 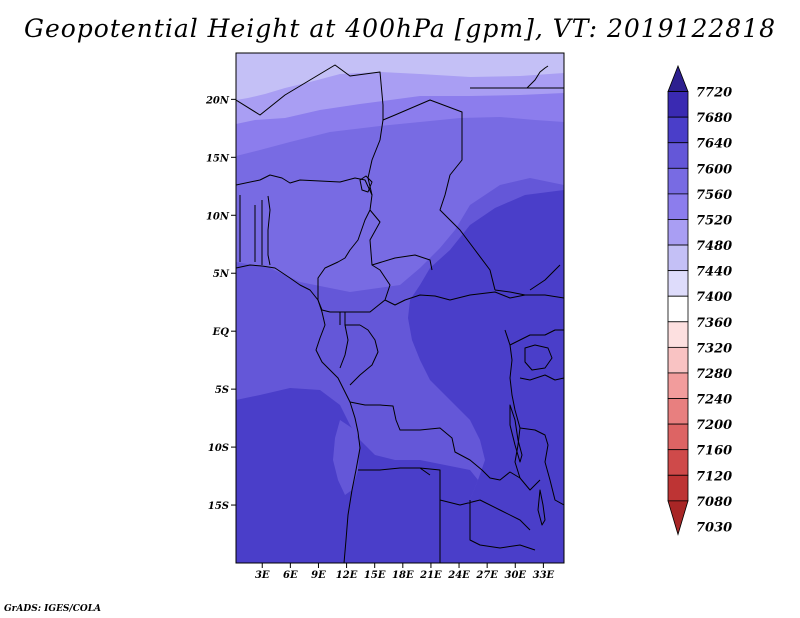 I want to click on lon-tick-label: 33E, so click(x=544, y=575).